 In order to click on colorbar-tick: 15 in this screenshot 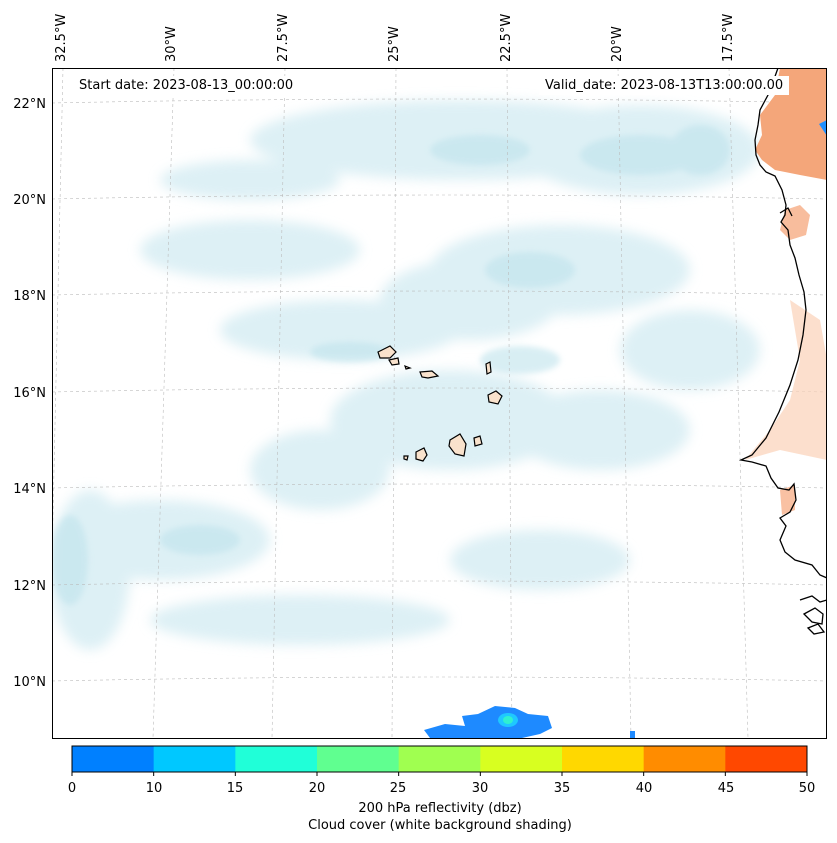, I will do `click(235, 788)`.